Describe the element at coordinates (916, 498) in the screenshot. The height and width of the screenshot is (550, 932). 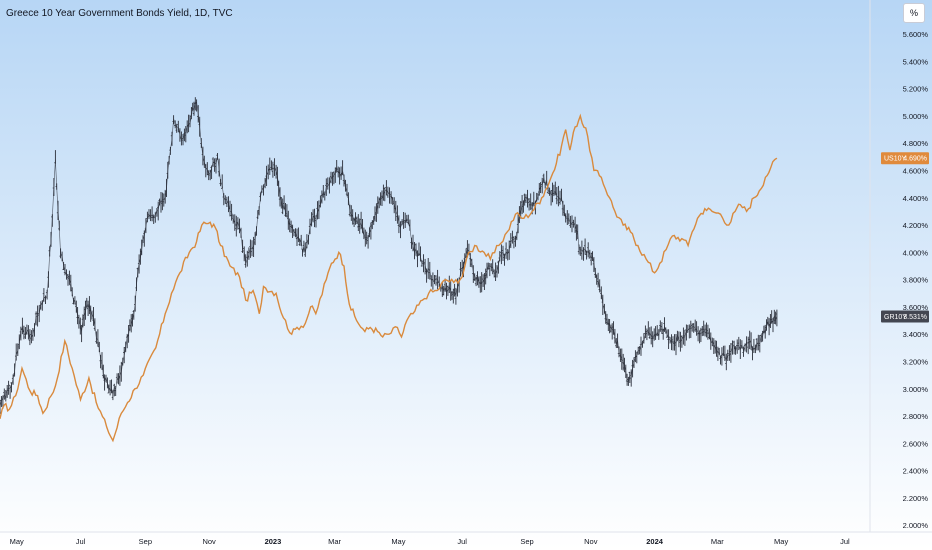
I see `y-tick-label: 2.200%` at that location.